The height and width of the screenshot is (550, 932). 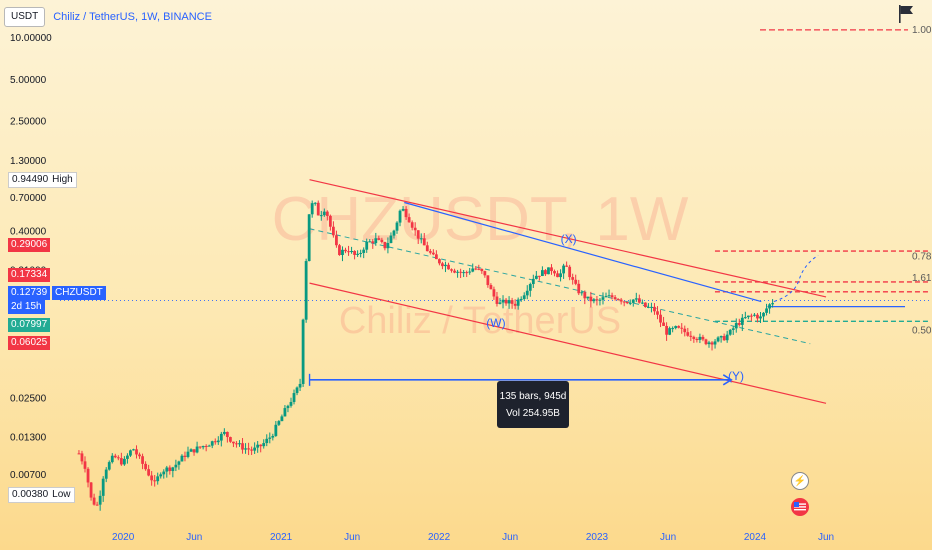 What do you see at coordinates (41, 495) in the screenshot?
I see `low-price-tag: 0.00380 Low` at bounding box center [41, 495].